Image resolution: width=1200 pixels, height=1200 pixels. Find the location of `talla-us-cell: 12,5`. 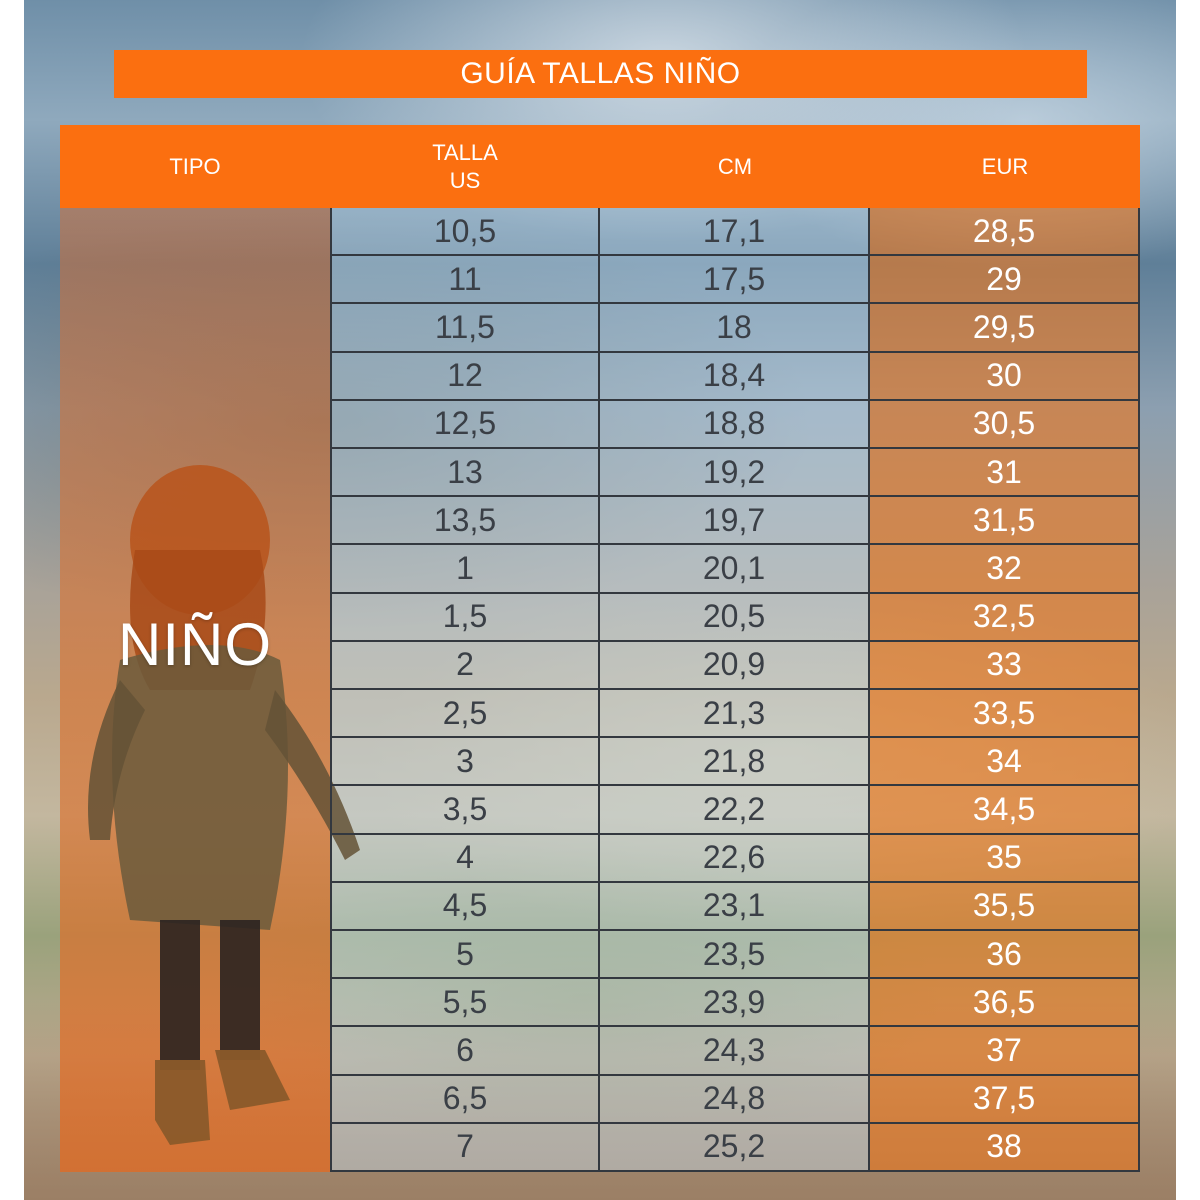

talla-us-cell: 12,5 is located at coordinates (465, 424).